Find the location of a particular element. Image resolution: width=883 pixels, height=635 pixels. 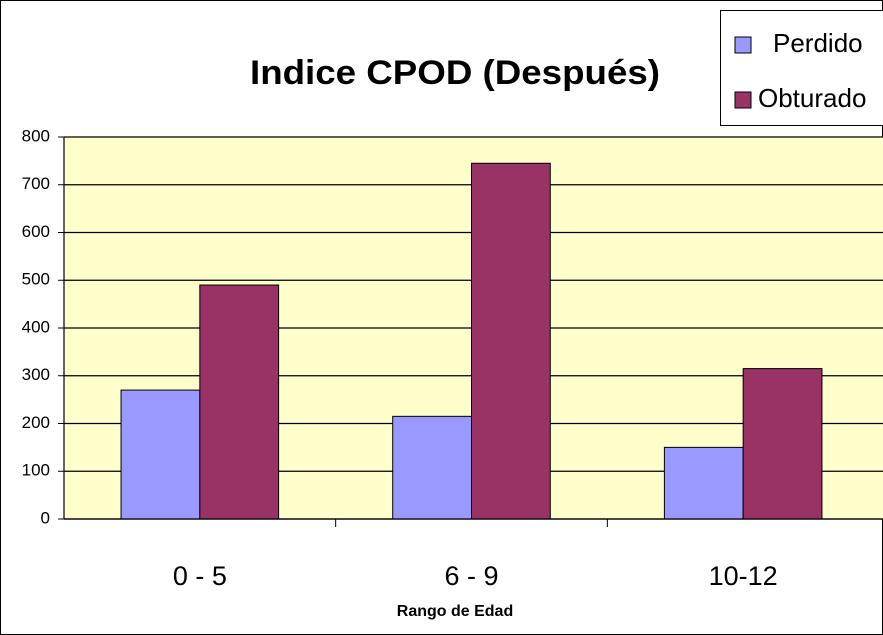

y-tick-label: 0 is located at coordinates (45, 517).